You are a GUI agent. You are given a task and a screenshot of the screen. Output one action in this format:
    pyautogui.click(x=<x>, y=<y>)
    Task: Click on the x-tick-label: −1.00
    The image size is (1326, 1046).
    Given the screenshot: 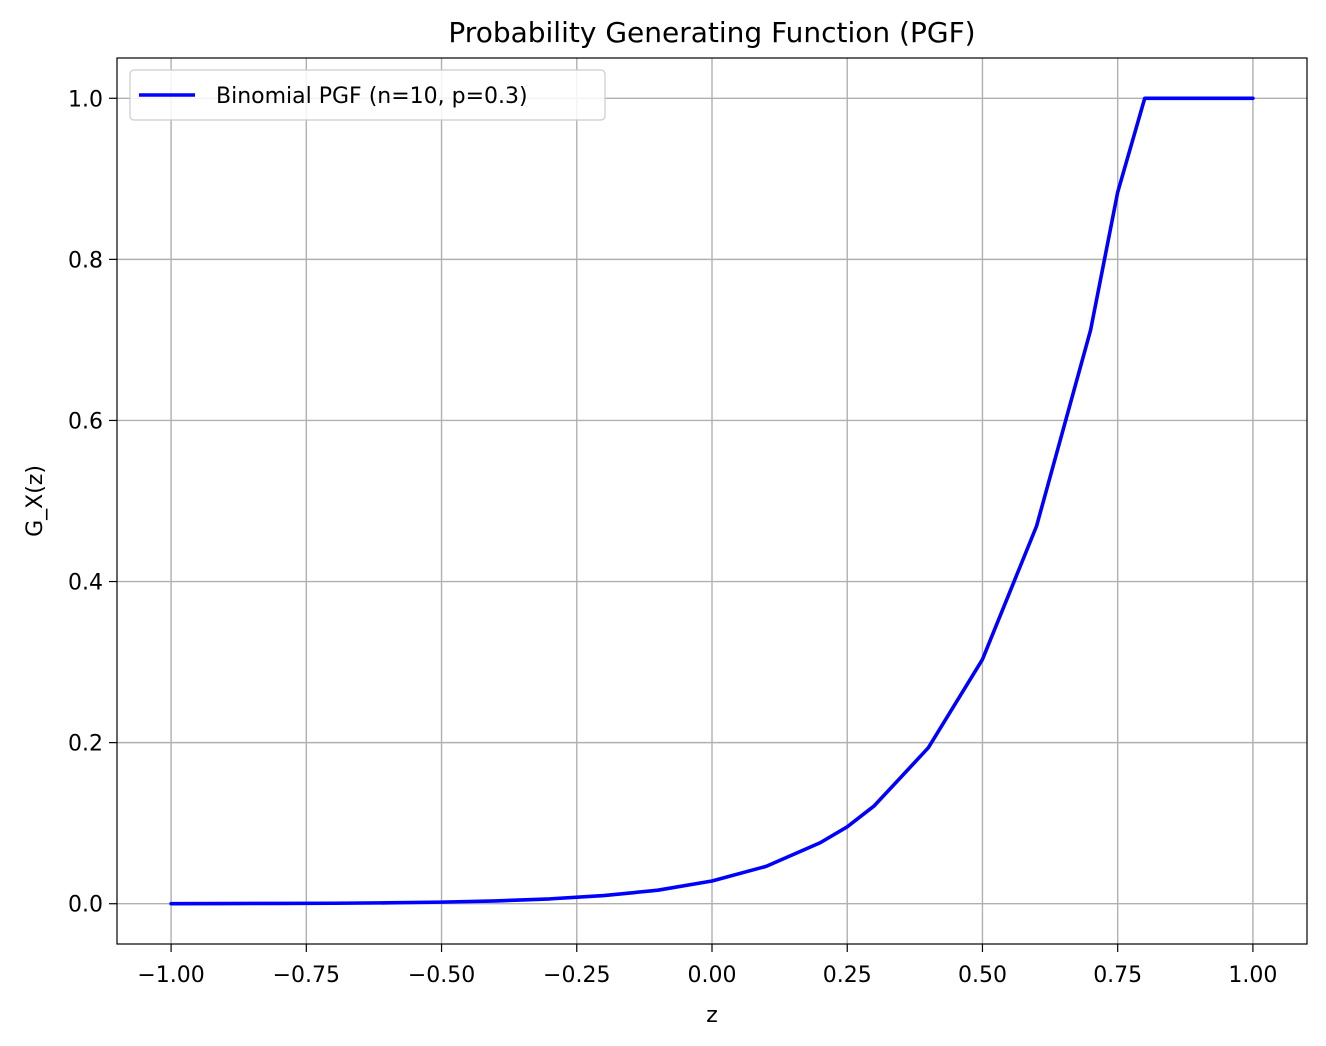 What is the action you would take?
    pyautogui.click(x=170, y=975)
    